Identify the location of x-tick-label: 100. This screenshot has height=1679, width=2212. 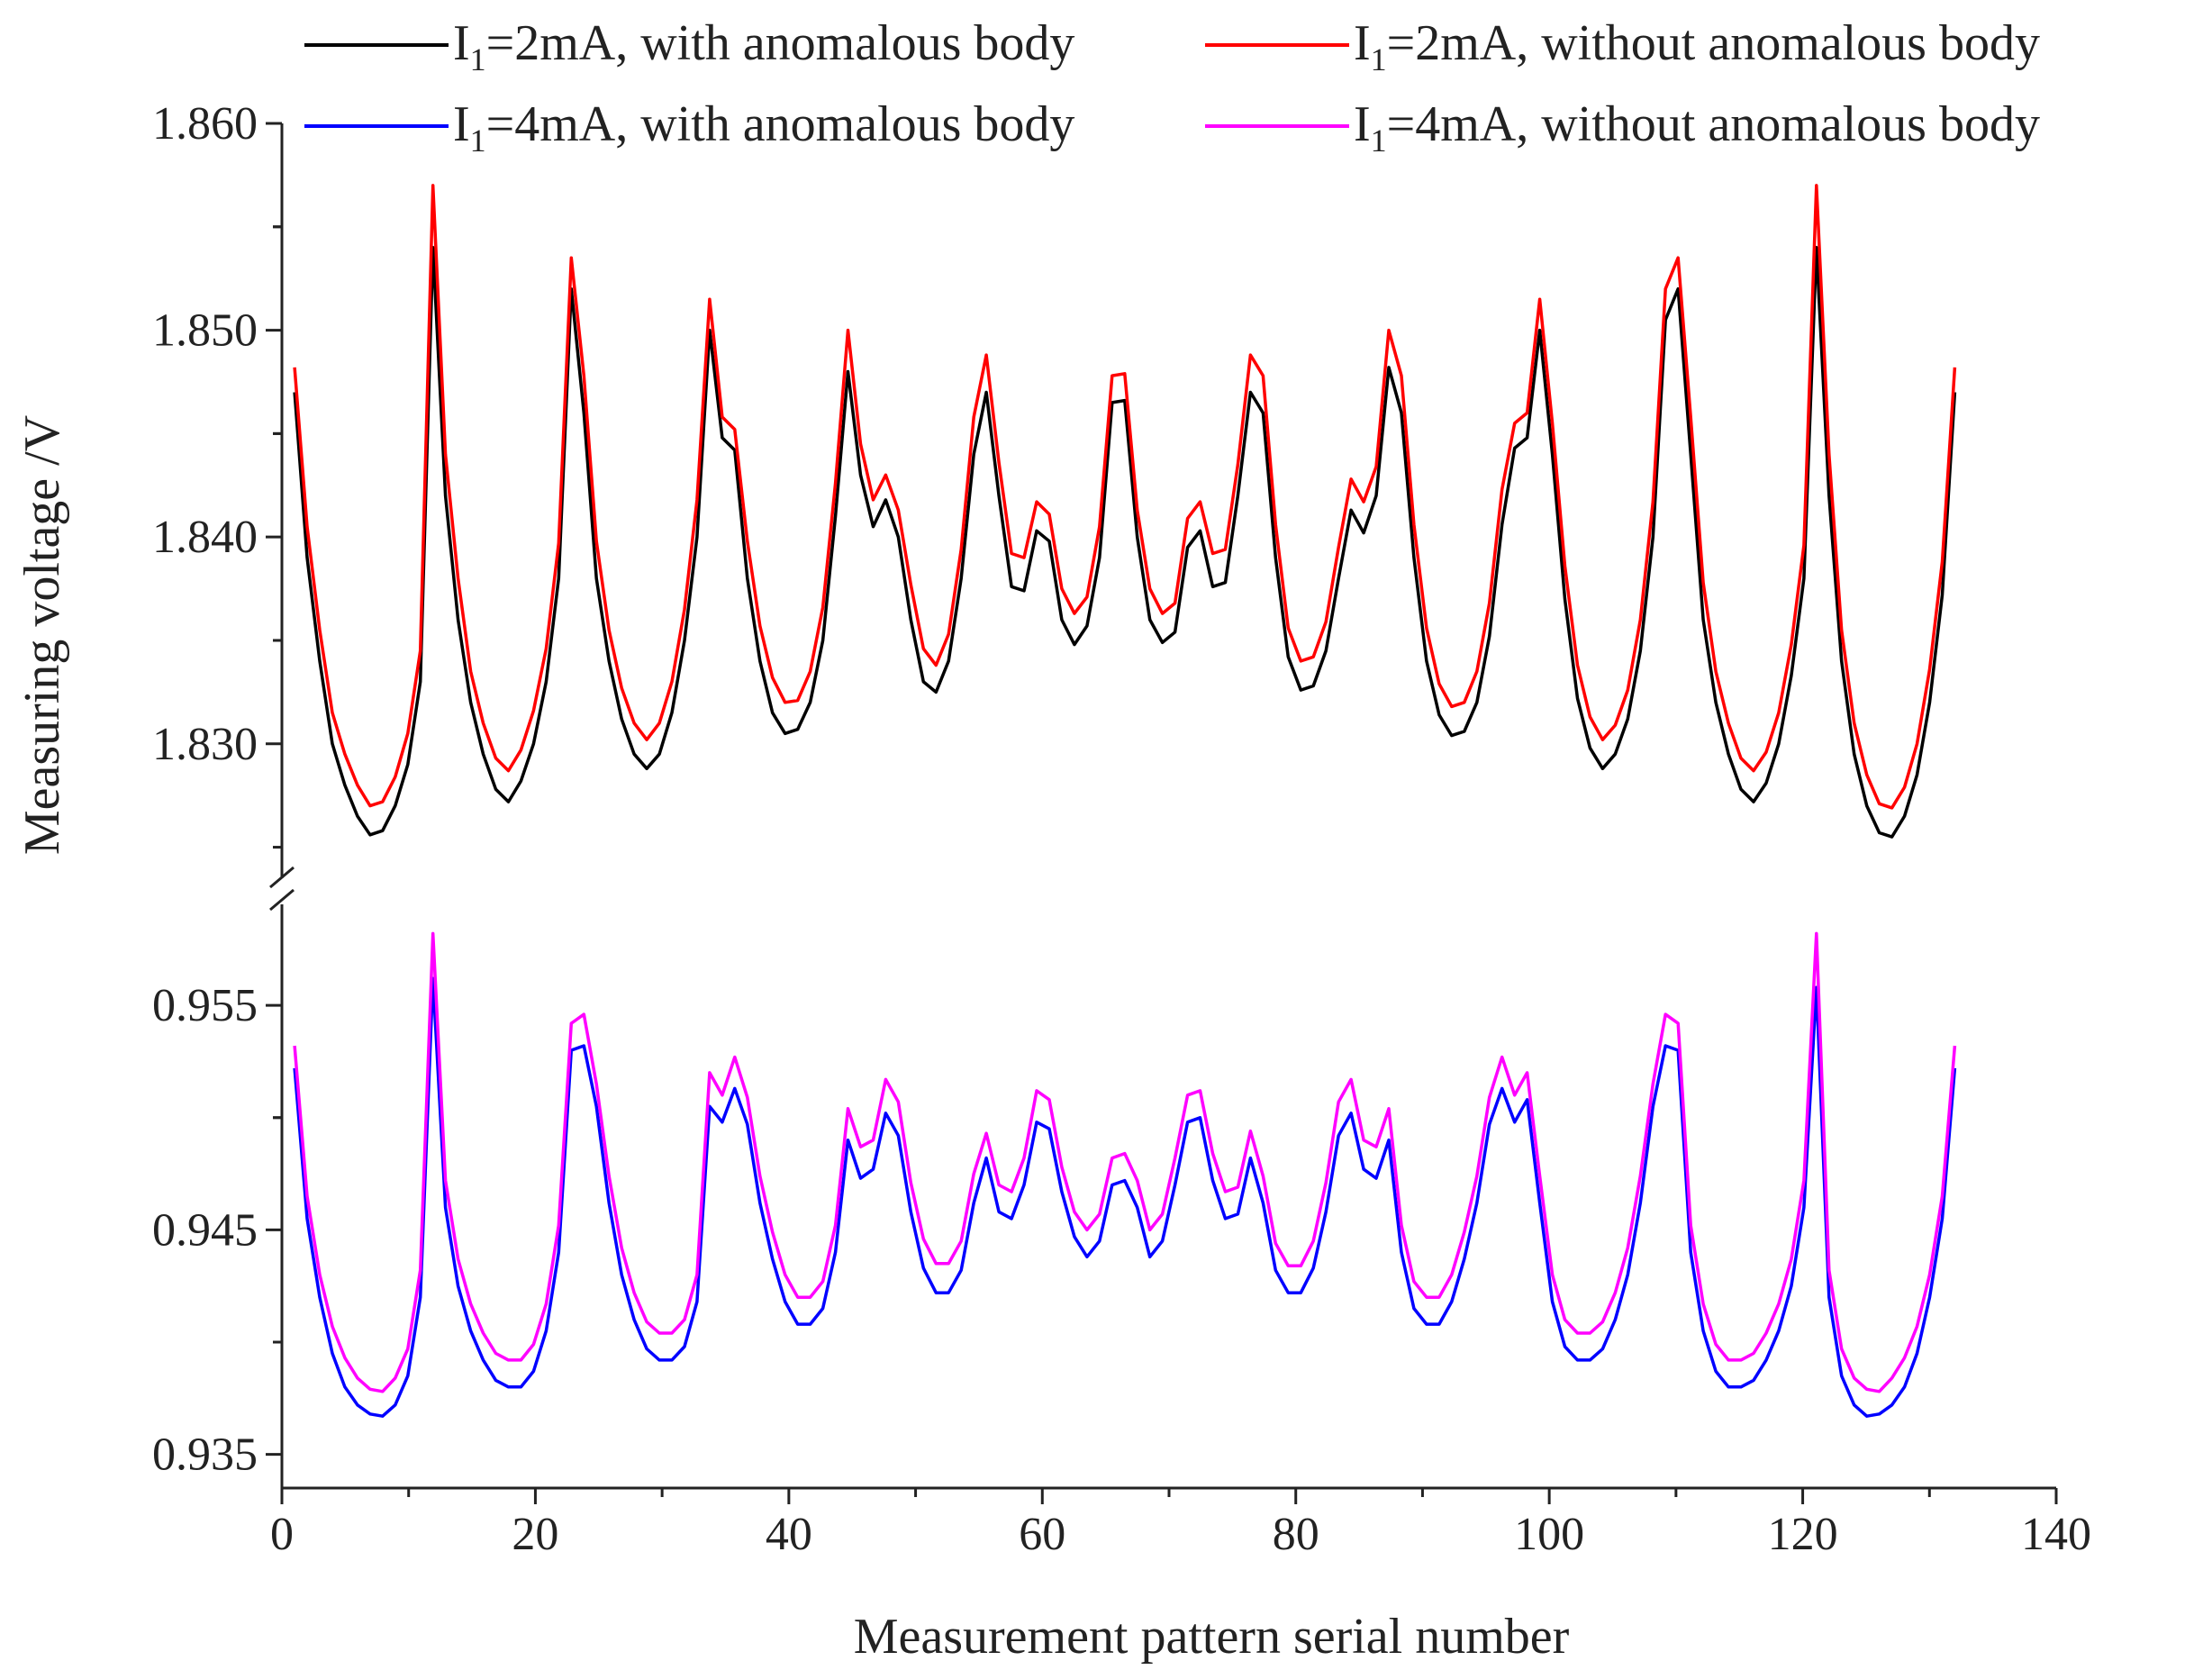
(1549, 1534).